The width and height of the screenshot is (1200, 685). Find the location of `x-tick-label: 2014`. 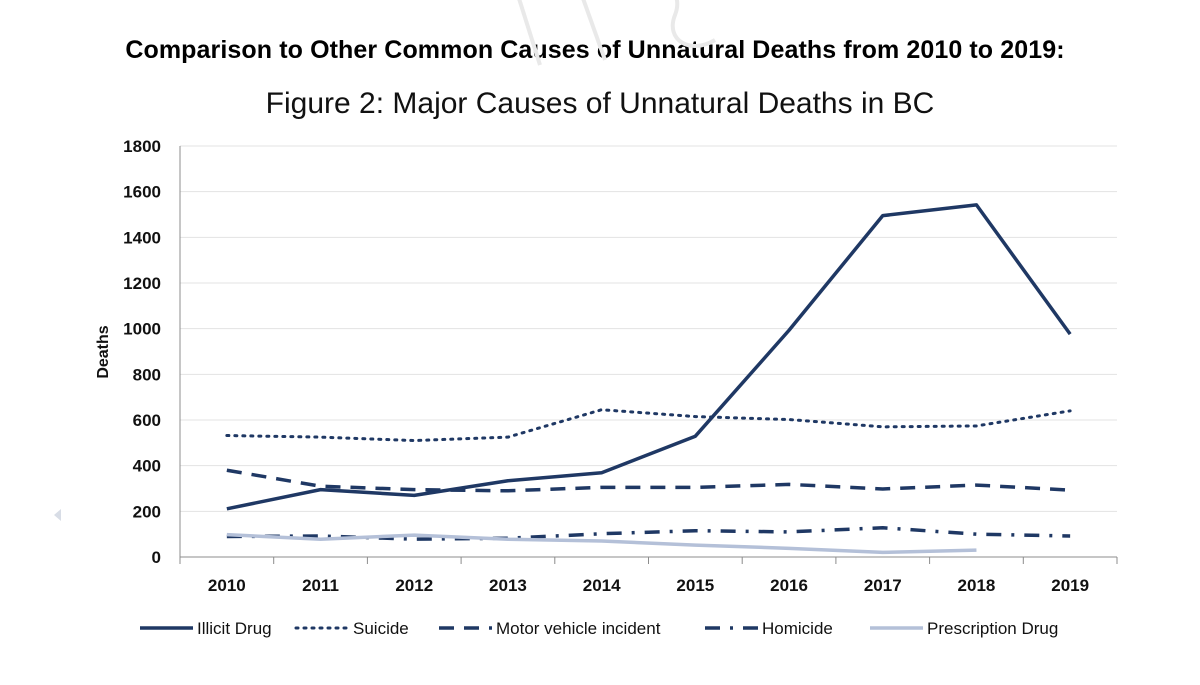

x-tick-label: 2014 is located at coordinates (602, 585).